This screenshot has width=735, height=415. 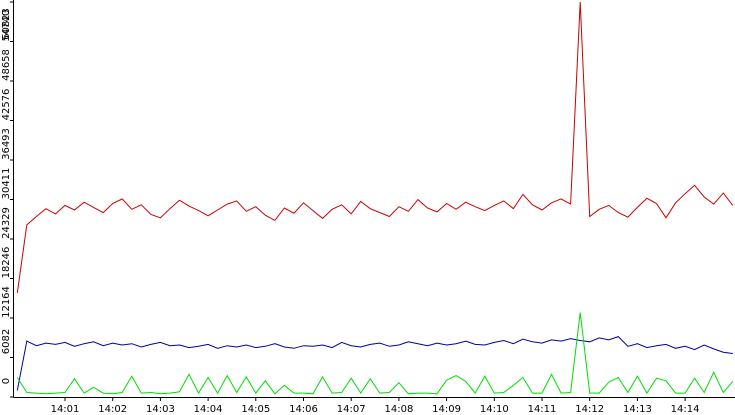 What do you see at coordinates (637, 409) in the screenshot?
I see `x-tick-label: 14:13` at bounding box center [637, 409].